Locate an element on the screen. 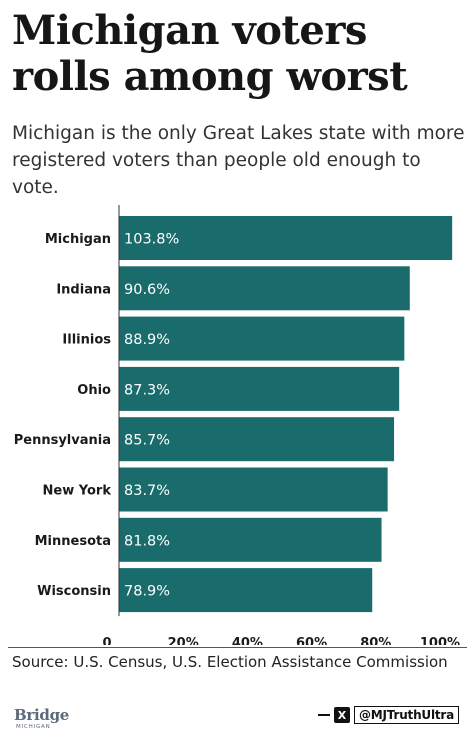 The width and height of the screenshot is (475, 739). category-label: New York is located at coordinates (77, 491).